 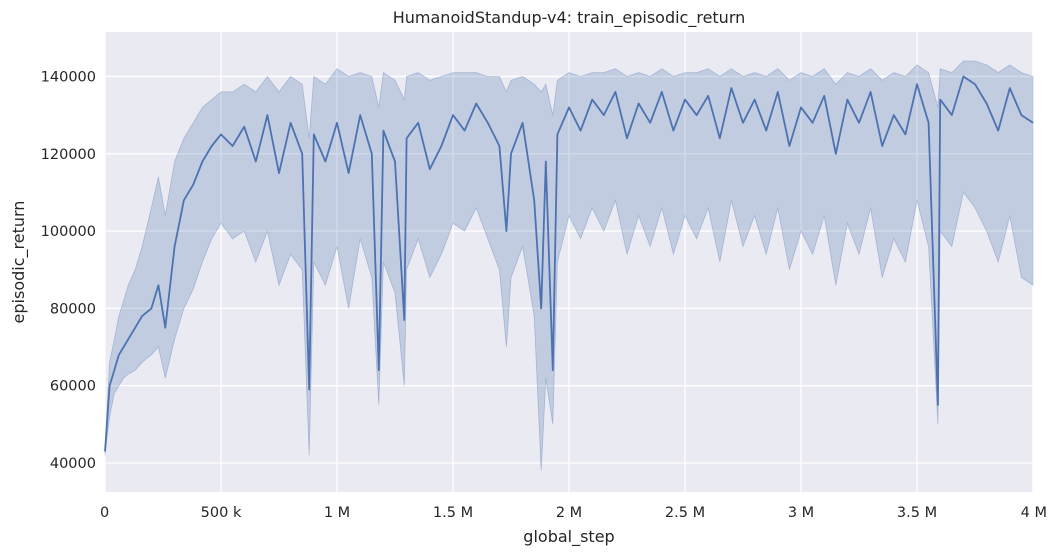 I want to click on y-tick-label: 40000, so click(x=73, y=464).